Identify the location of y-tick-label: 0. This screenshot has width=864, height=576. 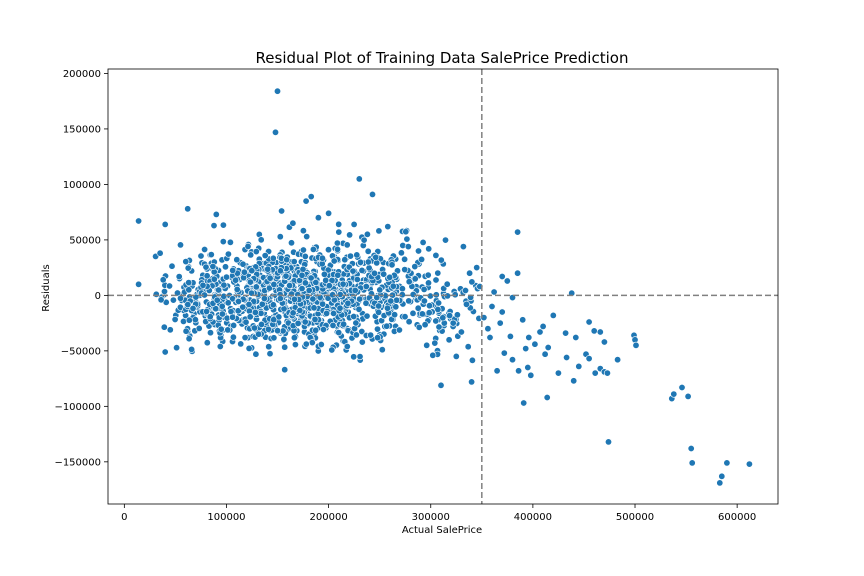
(98, 296).